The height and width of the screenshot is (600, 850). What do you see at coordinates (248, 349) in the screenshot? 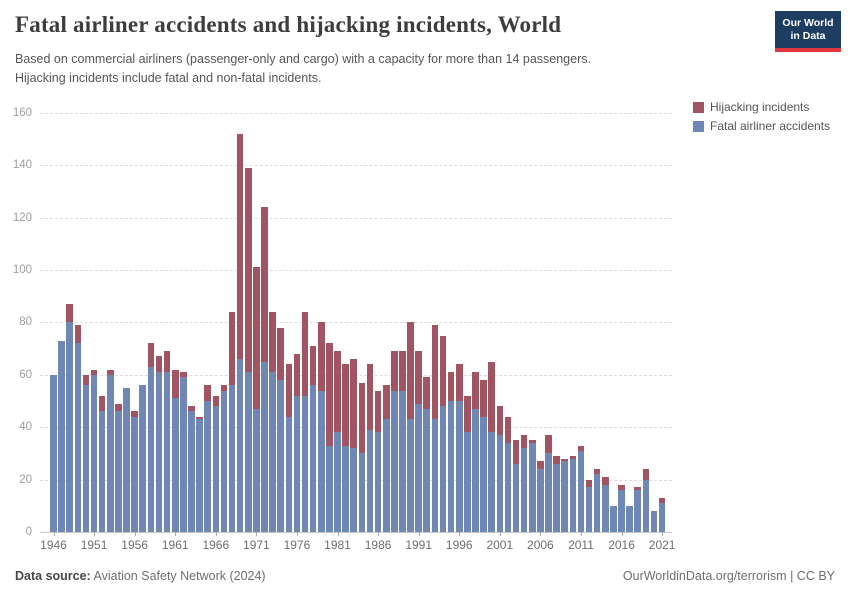
I see `bar-1970` at bounding box center [248, 349].